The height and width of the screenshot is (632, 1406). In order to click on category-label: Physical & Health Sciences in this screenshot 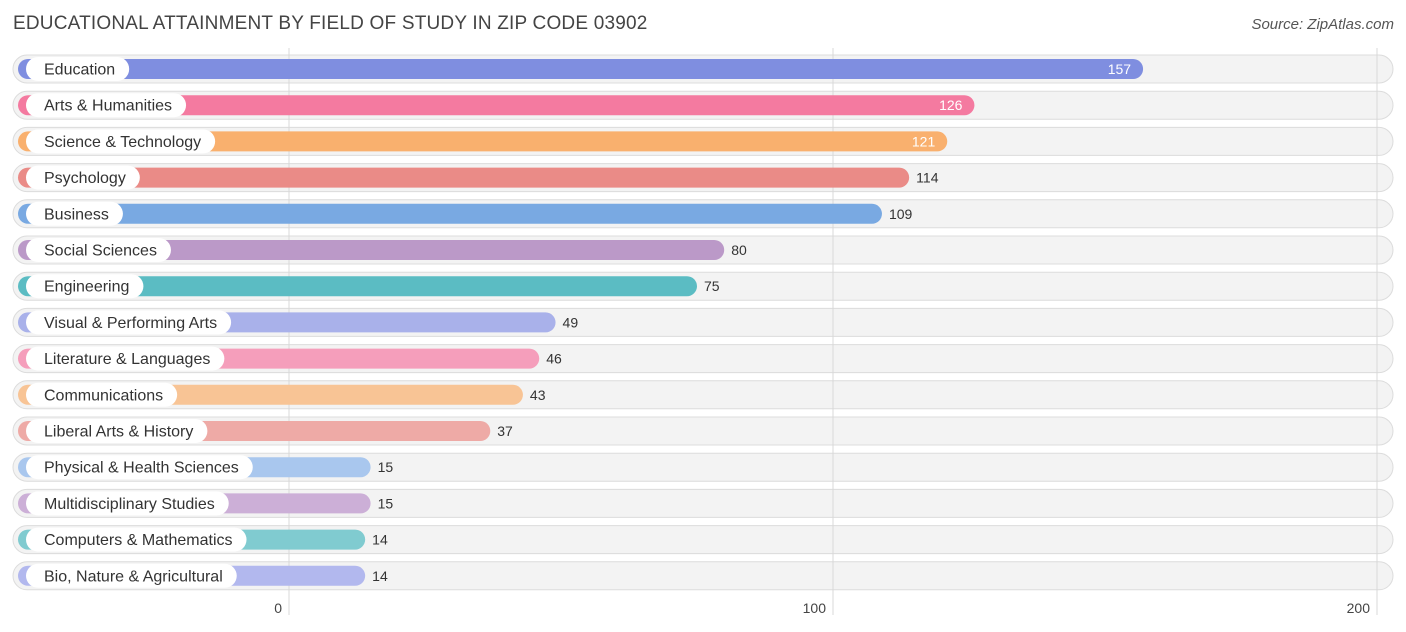, I will do `click(141, 468)`.